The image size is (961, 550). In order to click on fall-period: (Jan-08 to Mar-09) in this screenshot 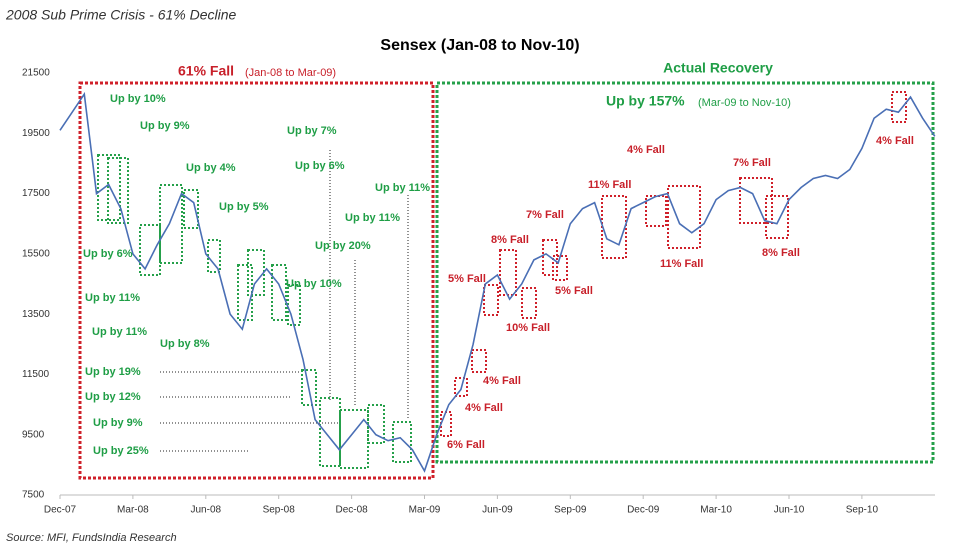, I will do `click(290, 73)`.